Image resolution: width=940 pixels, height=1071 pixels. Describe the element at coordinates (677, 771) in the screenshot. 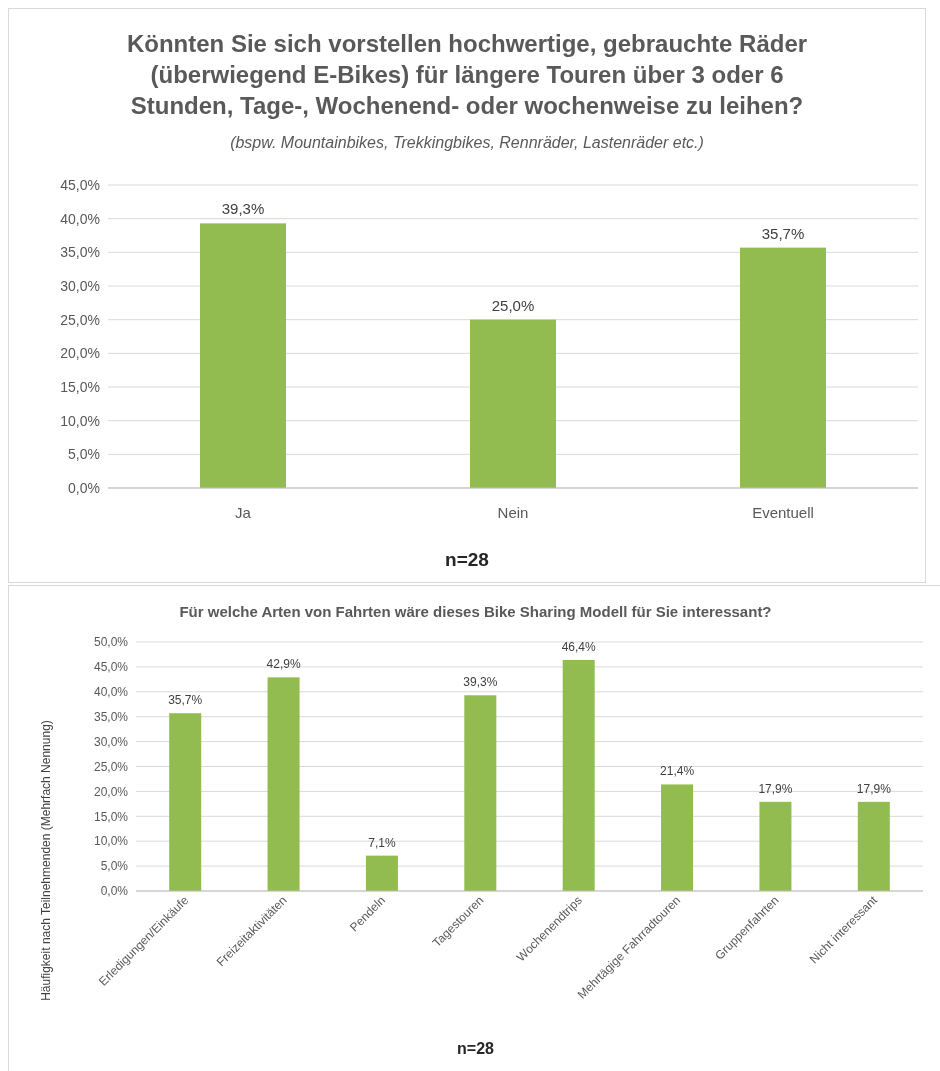

I see `data-label: 21,4%` at that location.